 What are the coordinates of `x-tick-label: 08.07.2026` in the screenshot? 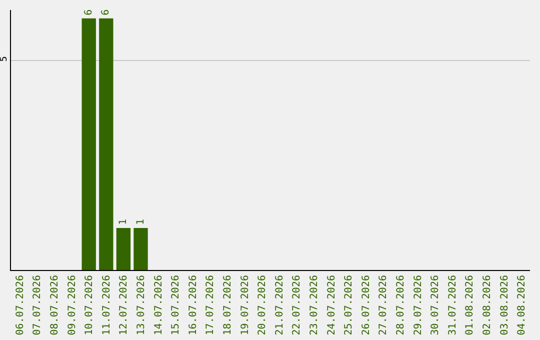 It's located at (55, 305).